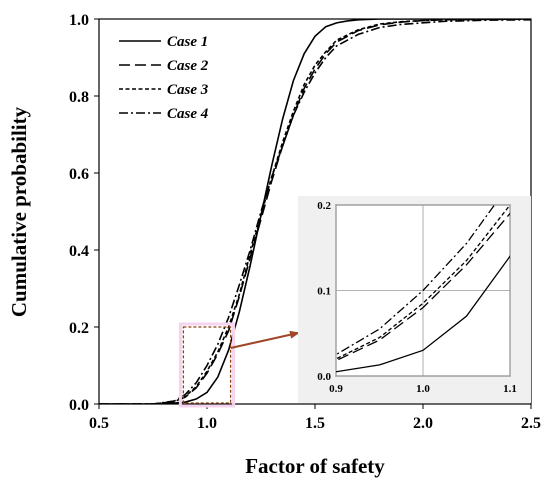  I want to click on inset-y-tick-label: 0.0, so click(324, 377).